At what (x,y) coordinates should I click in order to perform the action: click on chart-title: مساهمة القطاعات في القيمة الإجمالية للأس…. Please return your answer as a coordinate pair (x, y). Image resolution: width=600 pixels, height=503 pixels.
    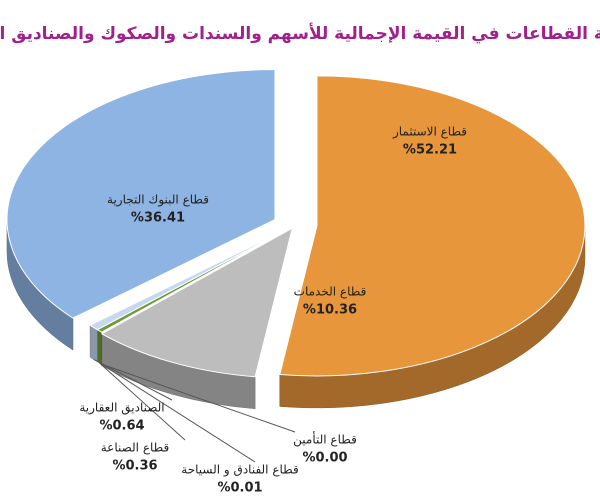
    Looking at the image, I should click on (300, 33).